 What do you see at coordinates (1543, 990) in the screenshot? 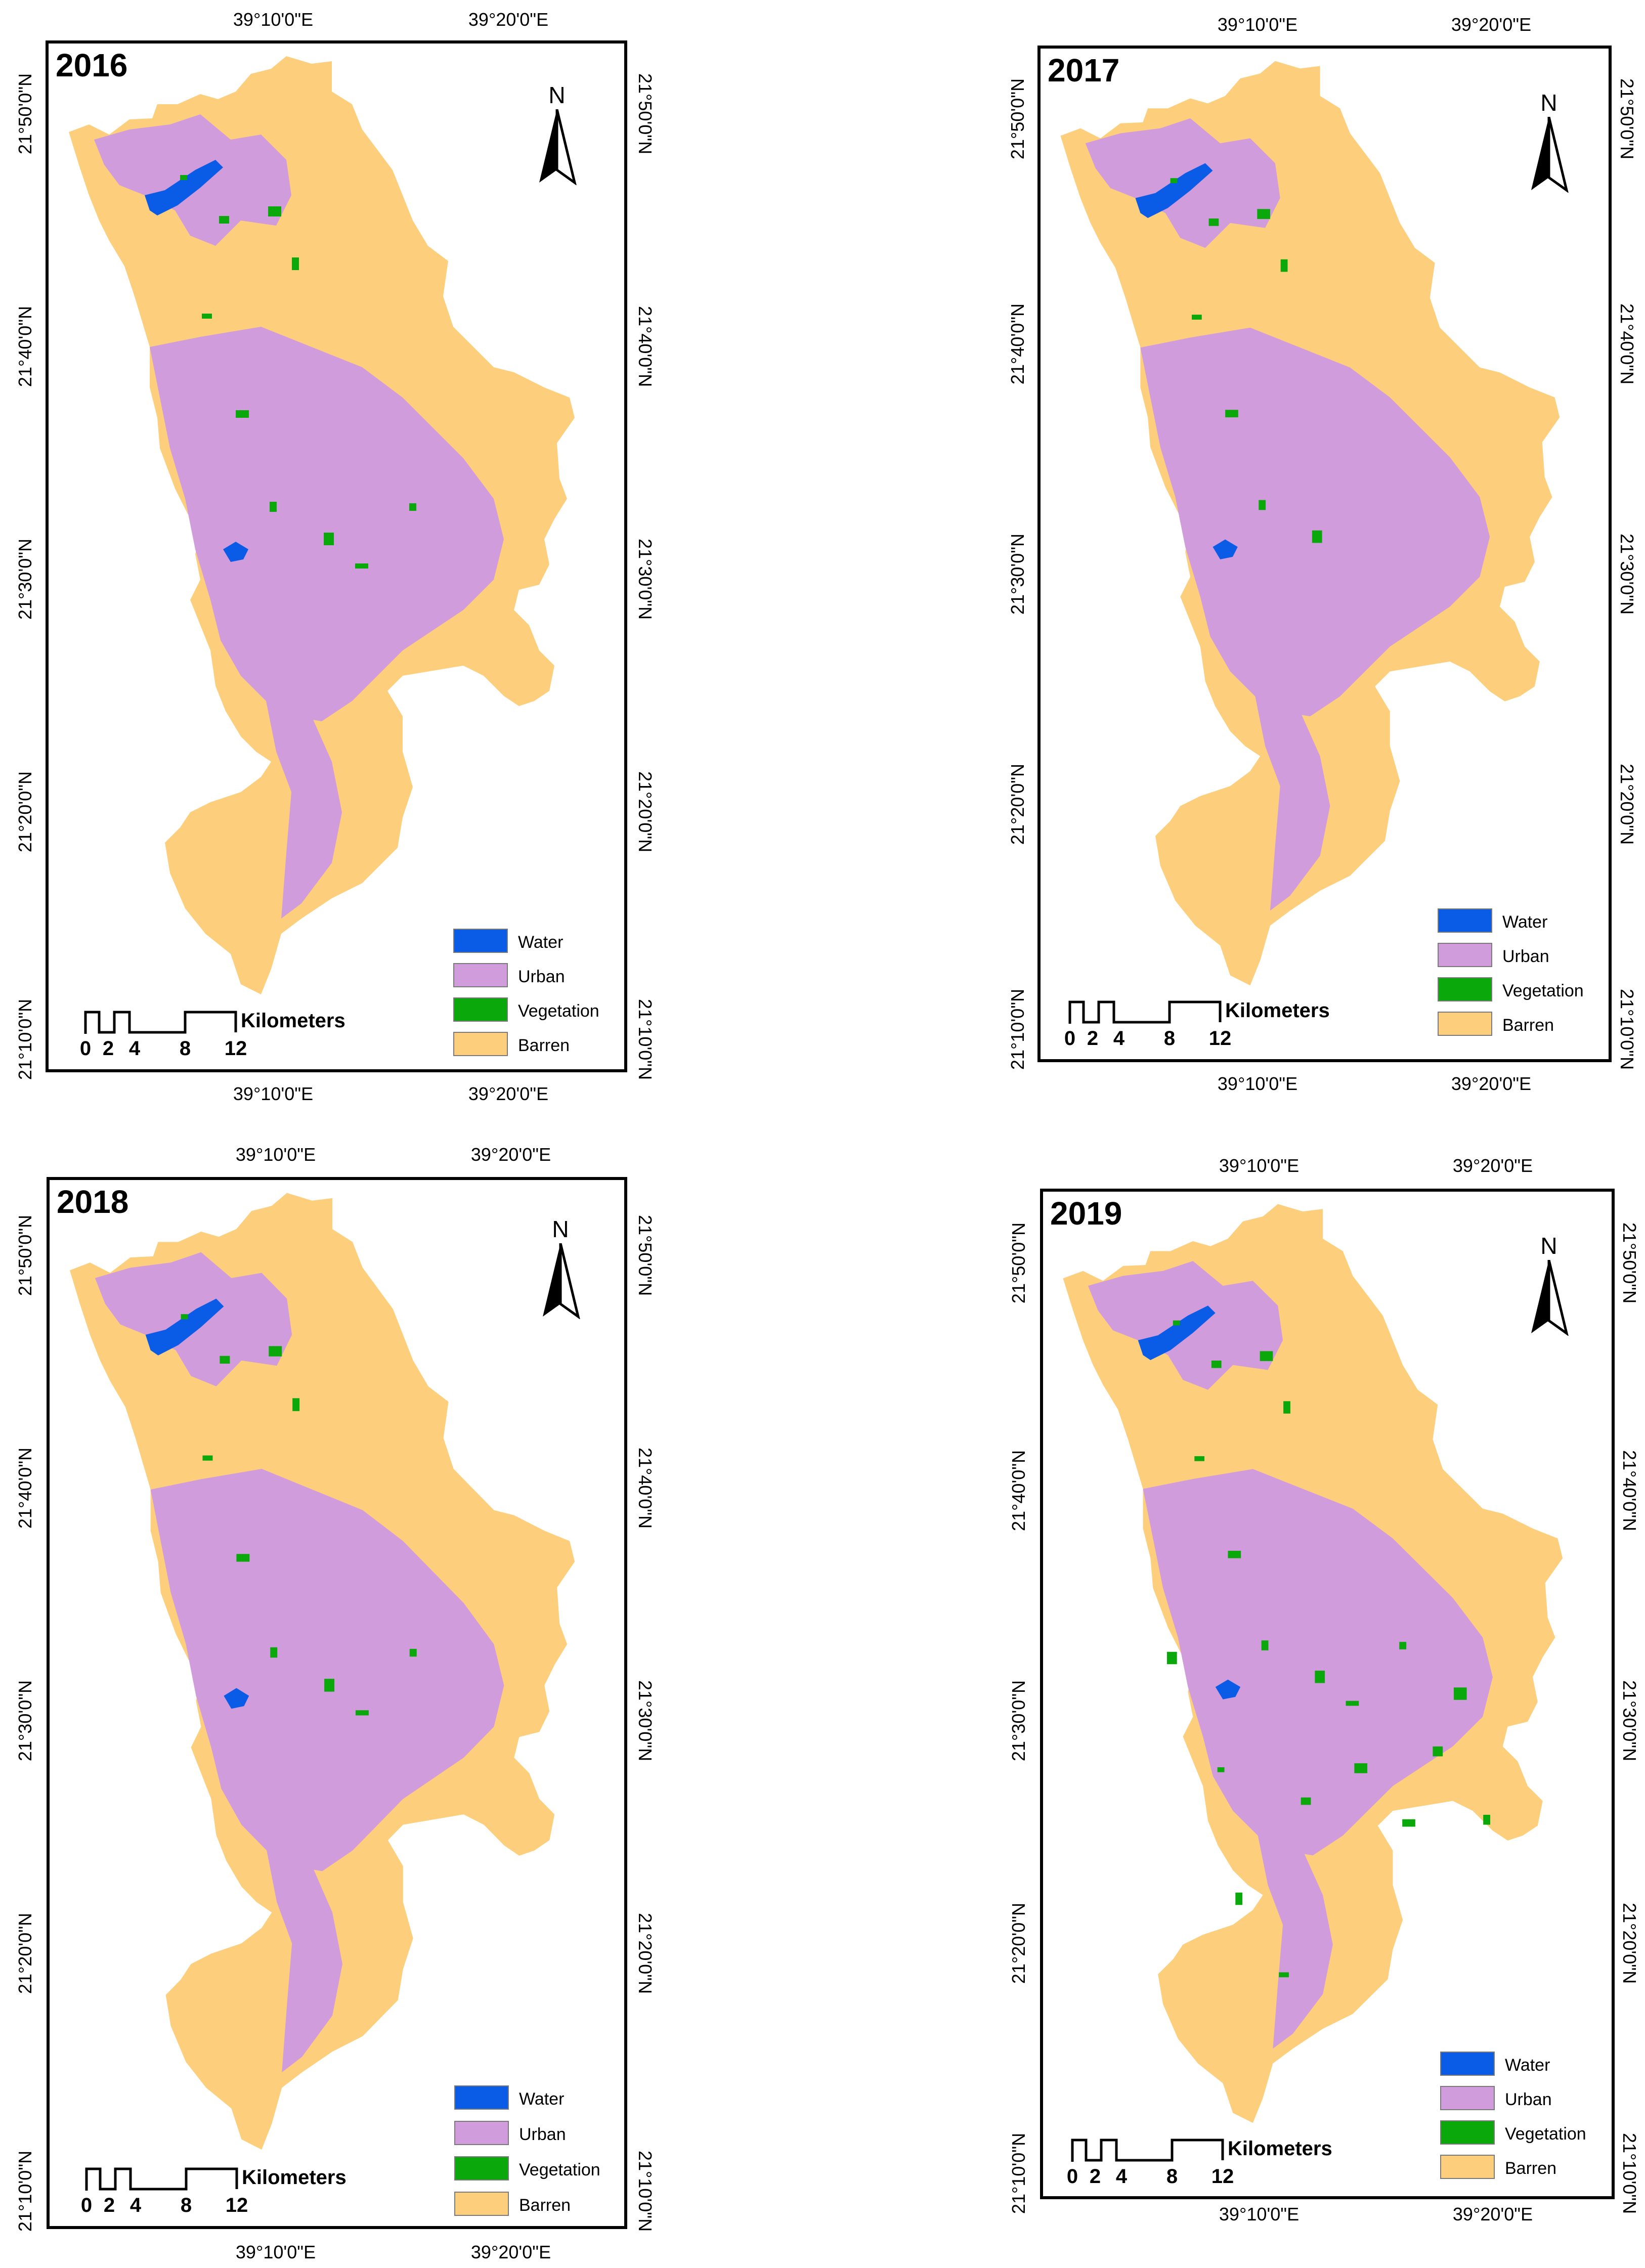
I see `legend-label-vegetation: Vegetation` at bounding box center [1543, 990].